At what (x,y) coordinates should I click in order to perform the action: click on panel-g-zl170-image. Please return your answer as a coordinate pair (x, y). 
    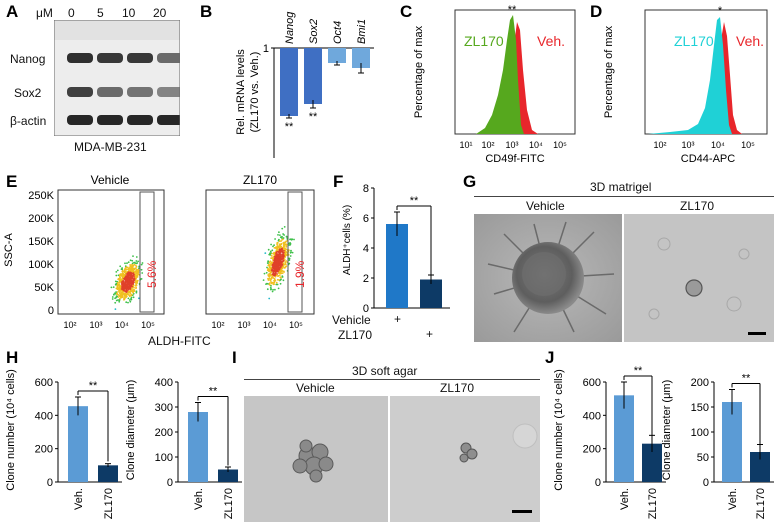
    Looking at the image, I should click on (699, 278).